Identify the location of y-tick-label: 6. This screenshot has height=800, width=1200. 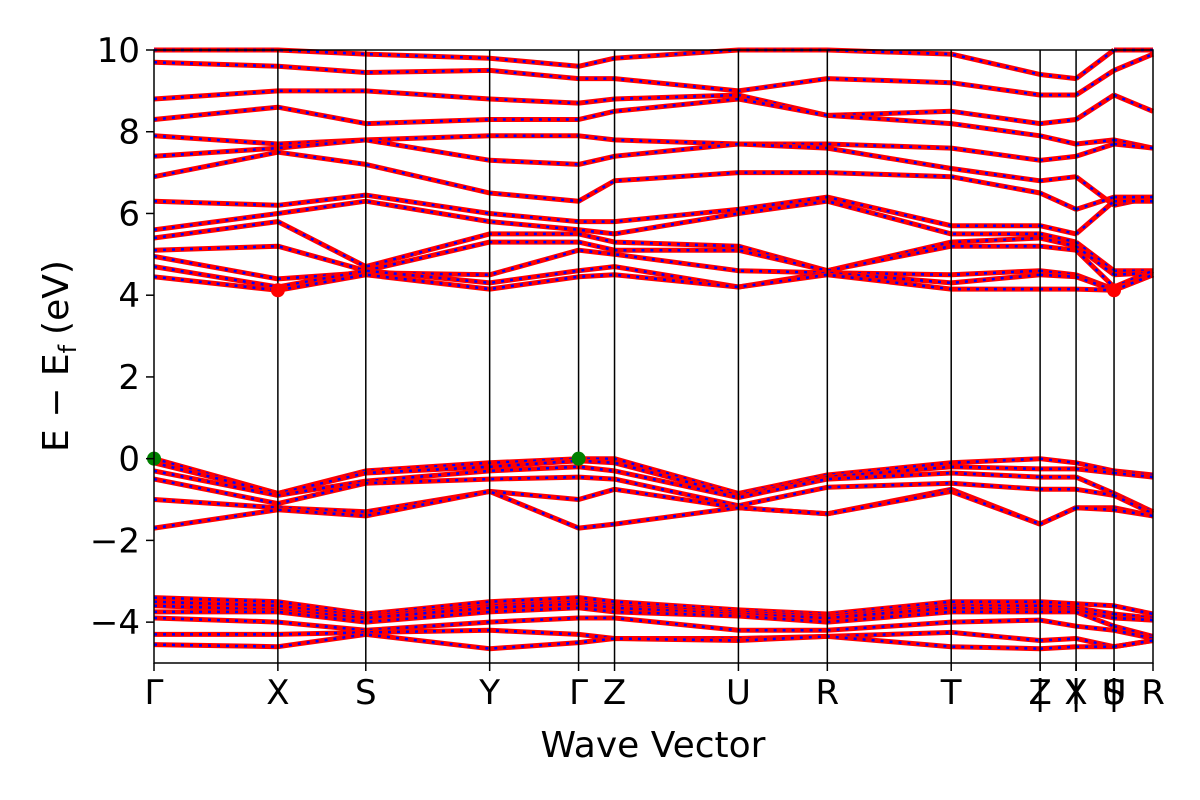
(129, 214).